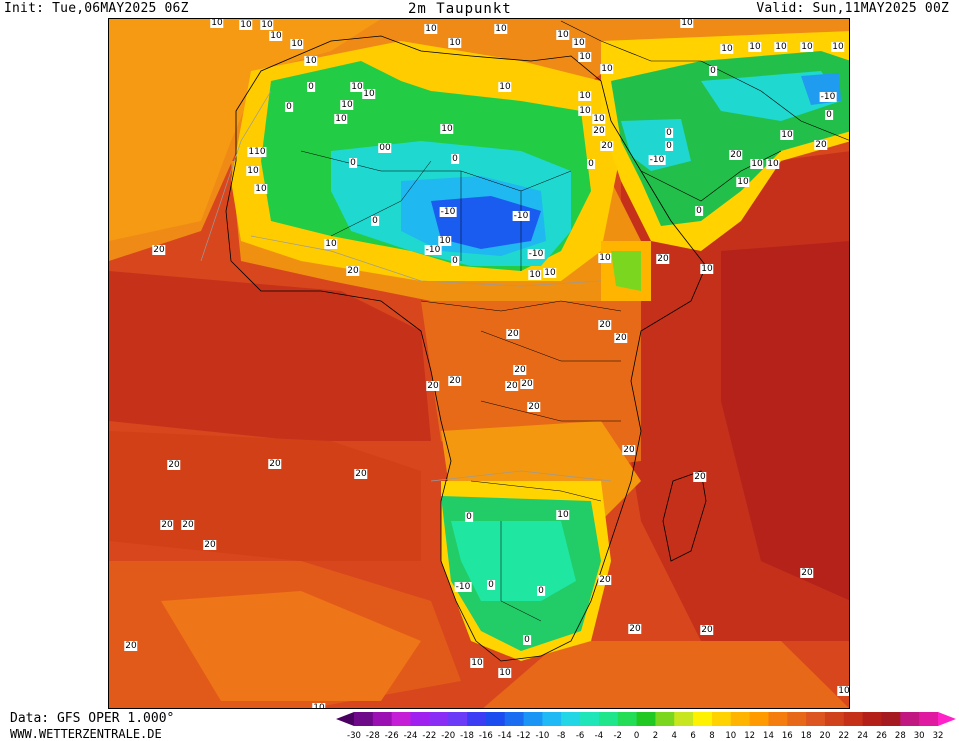 This screenshot has height=741, width=959. I want to click on indian-ocean-deep-field, so click(785, 421).